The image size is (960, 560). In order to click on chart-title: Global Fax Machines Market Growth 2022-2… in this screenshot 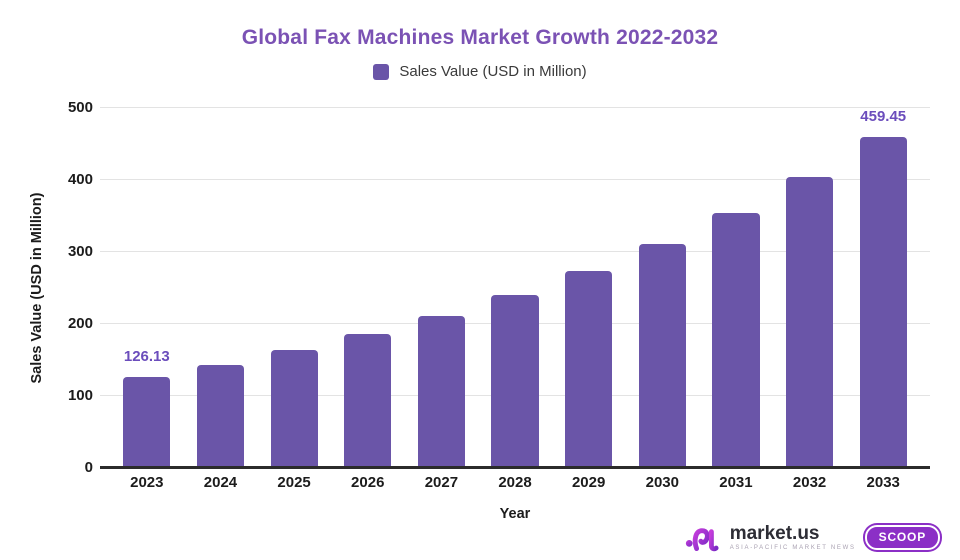, I will do `click(480, 37)`.